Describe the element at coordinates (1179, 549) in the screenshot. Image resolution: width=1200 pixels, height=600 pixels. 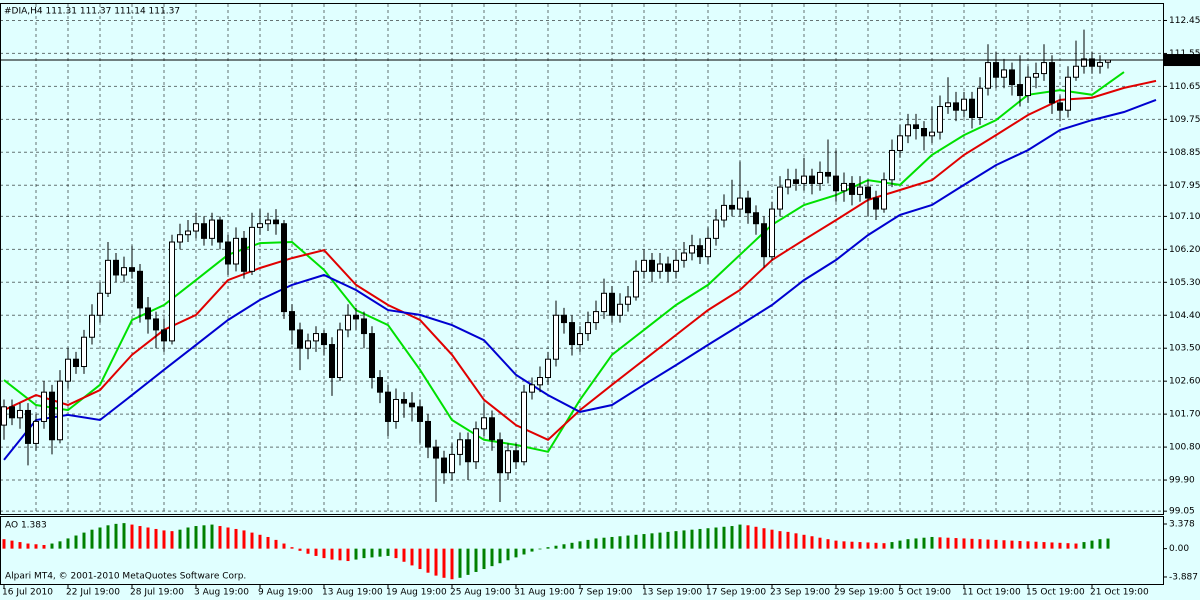
I see `y-tick-label: 0.00` at that location.